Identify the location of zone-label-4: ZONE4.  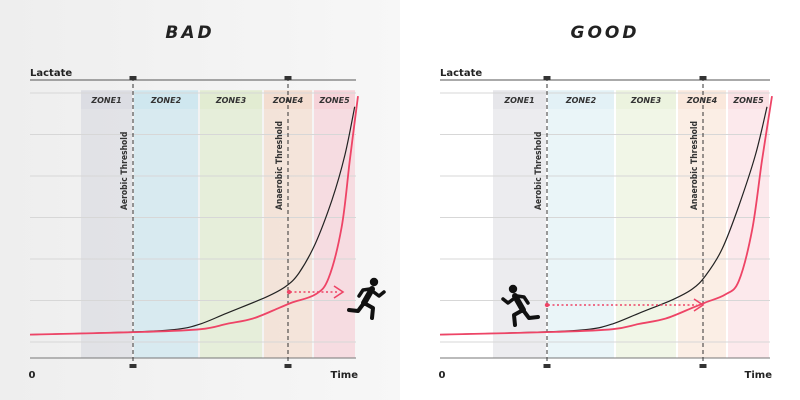
(702, 100).